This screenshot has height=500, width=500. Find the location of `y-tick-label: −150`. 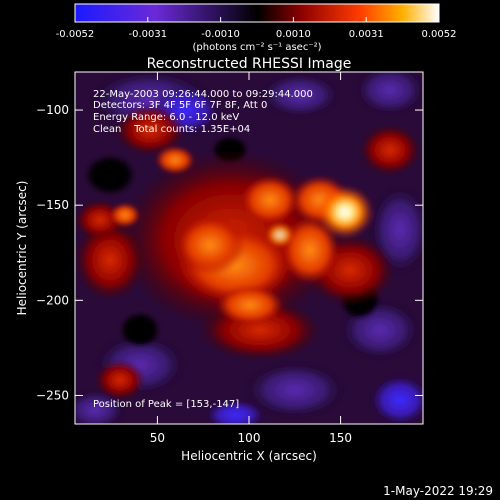

y-tick-label: −150 is located at coordinates (52, 205).